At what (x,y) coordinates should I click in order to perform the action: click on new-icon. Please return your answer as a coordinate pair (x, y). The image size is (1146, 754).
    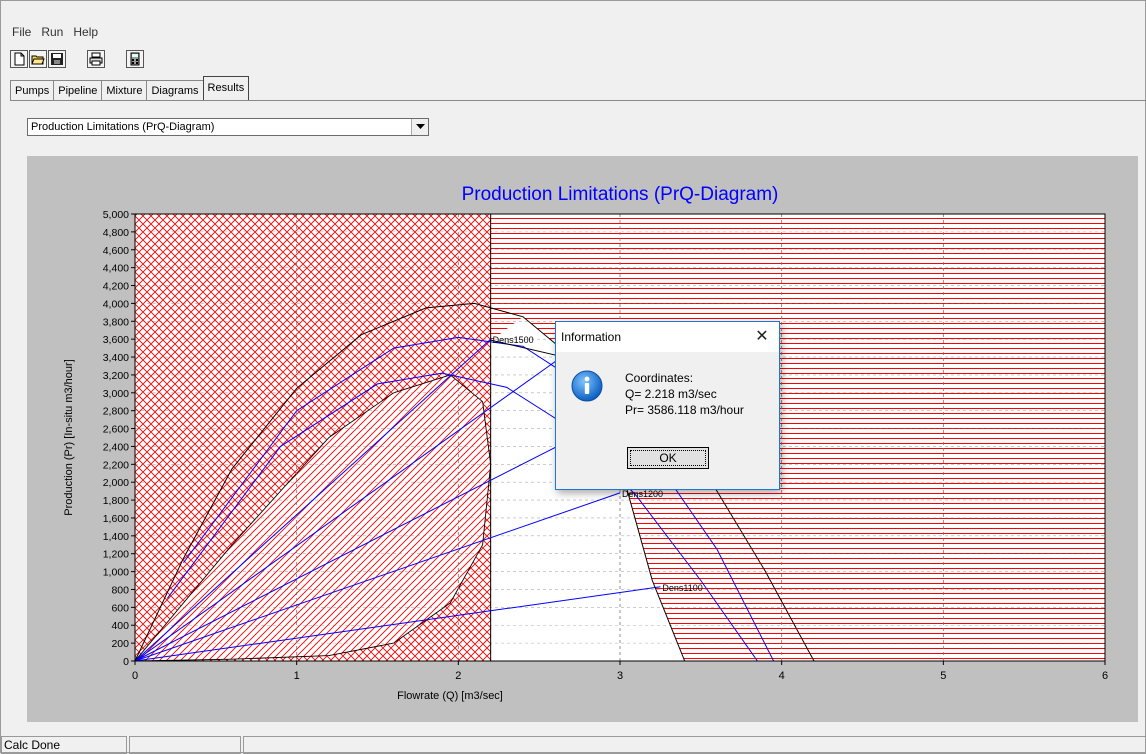
    Looking at the image, I should click on (19, 59).